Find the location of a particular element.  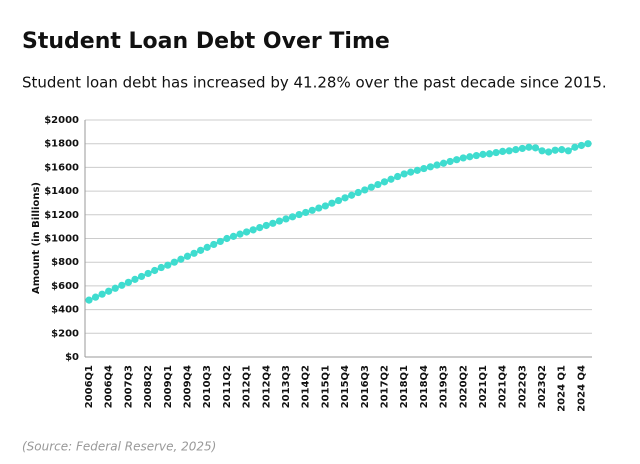

x-tick-label: 2006Q1 is located at coordinates (89, 386).